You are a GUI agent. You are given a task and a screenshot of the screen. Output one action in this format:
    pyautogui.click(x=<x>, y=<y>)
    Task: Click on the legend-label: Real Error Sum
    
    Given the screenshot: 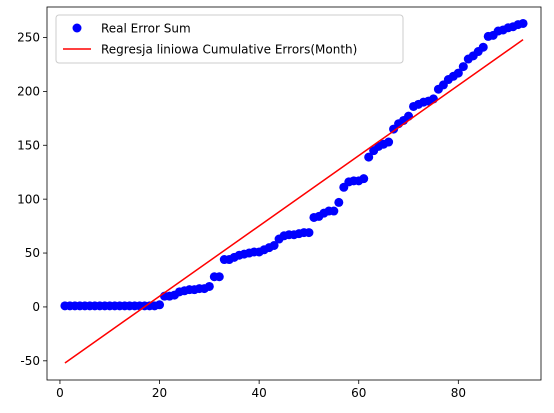 What is the action you would take?
    pyautogui.click(x=146, y=28)
    